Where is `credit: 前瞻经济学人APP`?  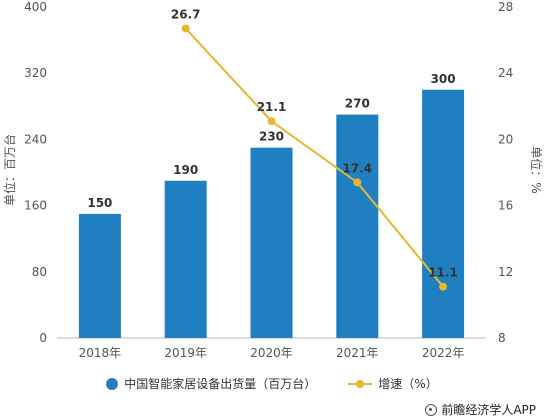 credit: 前瞻经济学人APP is located at coordinates (480, 409).